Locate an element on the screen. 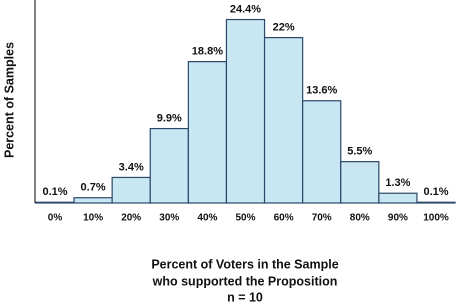 The image size is (456, 306). data-label: 13.6% is located at coordinates (321, 91).